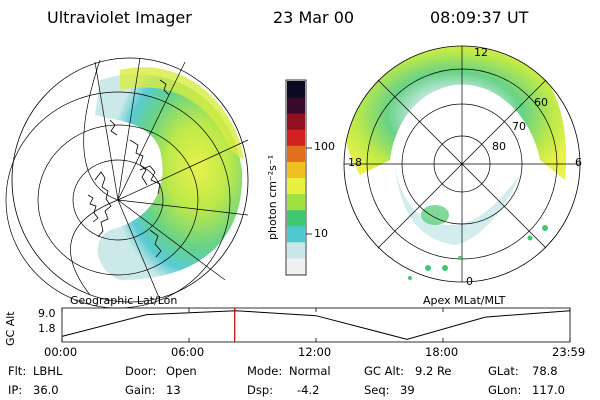 This screenshot has width=600, height=400. Describe the element at coordinates (17, 371) in the screenshot. I see `filter-label: Flt:` at that location.